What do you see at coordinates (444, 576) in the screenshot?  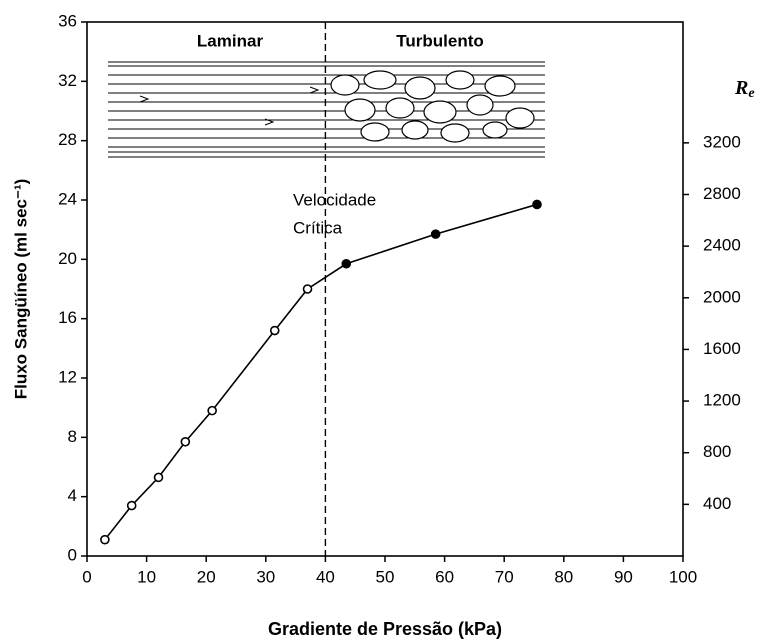 I see `x-tick-label: 60` at bounding box center [444, 576].